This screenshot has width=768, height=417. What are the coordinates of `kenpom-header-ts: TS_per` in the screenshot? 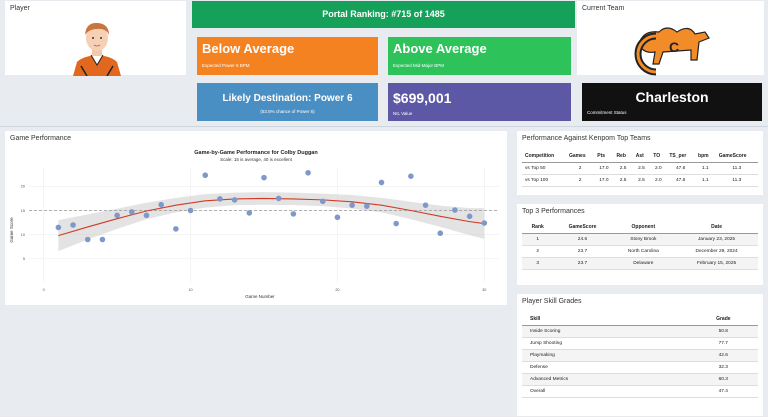 It's located at (681, 156).